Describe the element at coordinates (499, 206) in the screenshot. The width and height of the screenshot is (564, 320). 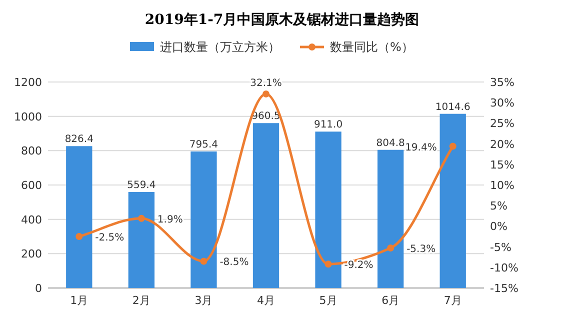
I see `y2-tick-label: 5%` at that location.